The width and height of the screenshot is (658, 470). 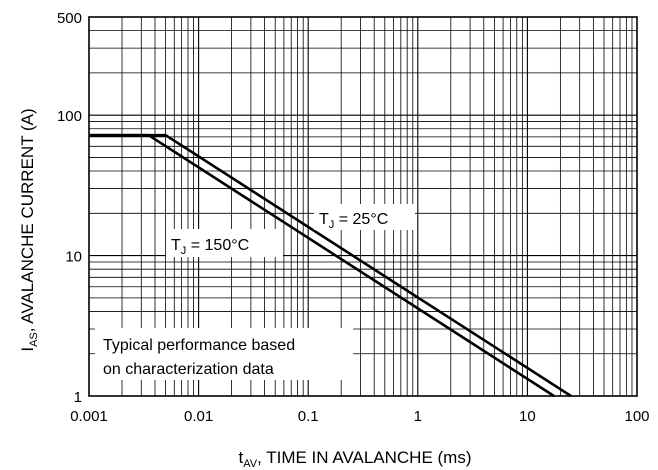 I want to click on series-label-25c-prefix: T, so click(x=324, y=219).